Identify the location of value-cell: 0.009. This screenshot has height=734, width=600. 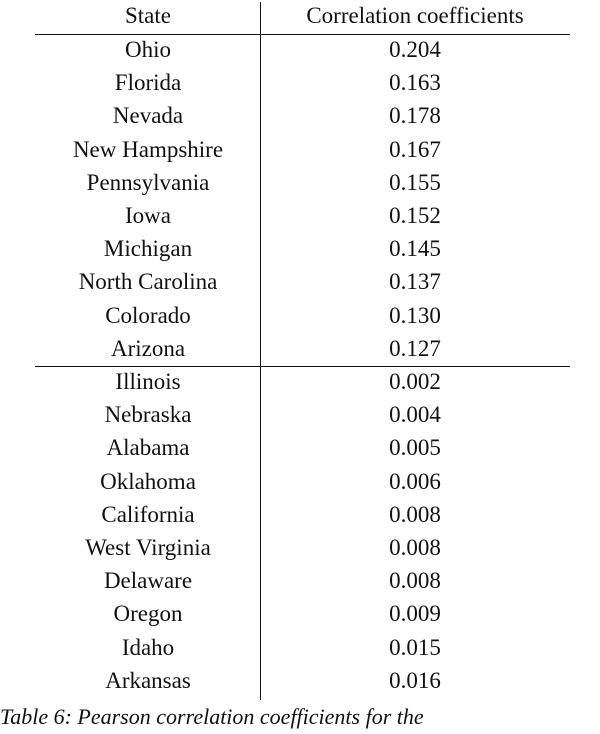
(415, 614).